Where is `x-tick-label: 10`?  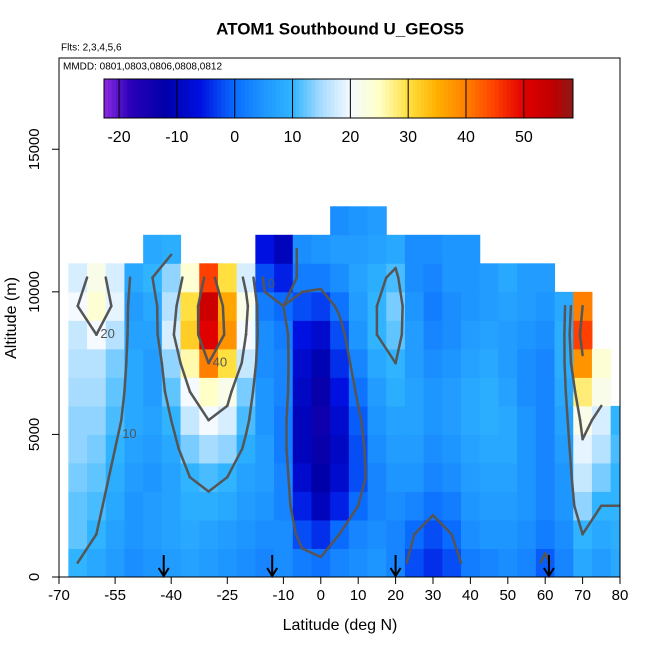
x-tick-label: 10 is located at coordinates (358, 595).